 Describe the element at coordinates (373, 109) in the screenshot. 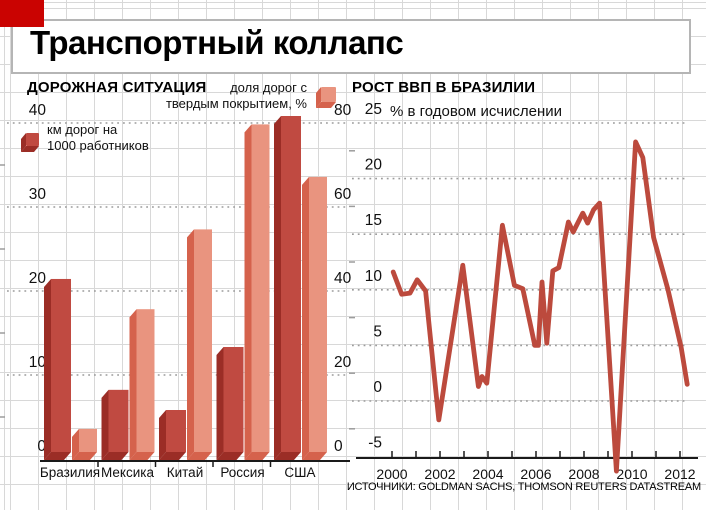

I see `gdp-y-axis-label: 25` at that location.